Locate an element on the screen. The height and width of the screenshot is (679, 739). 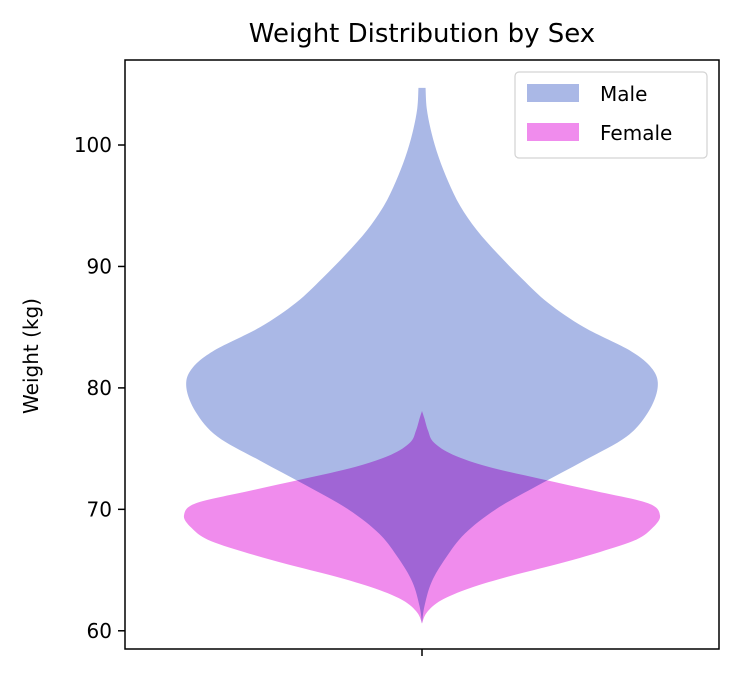
y-tick-label-80: 80 is located at coordinates (99, 388).